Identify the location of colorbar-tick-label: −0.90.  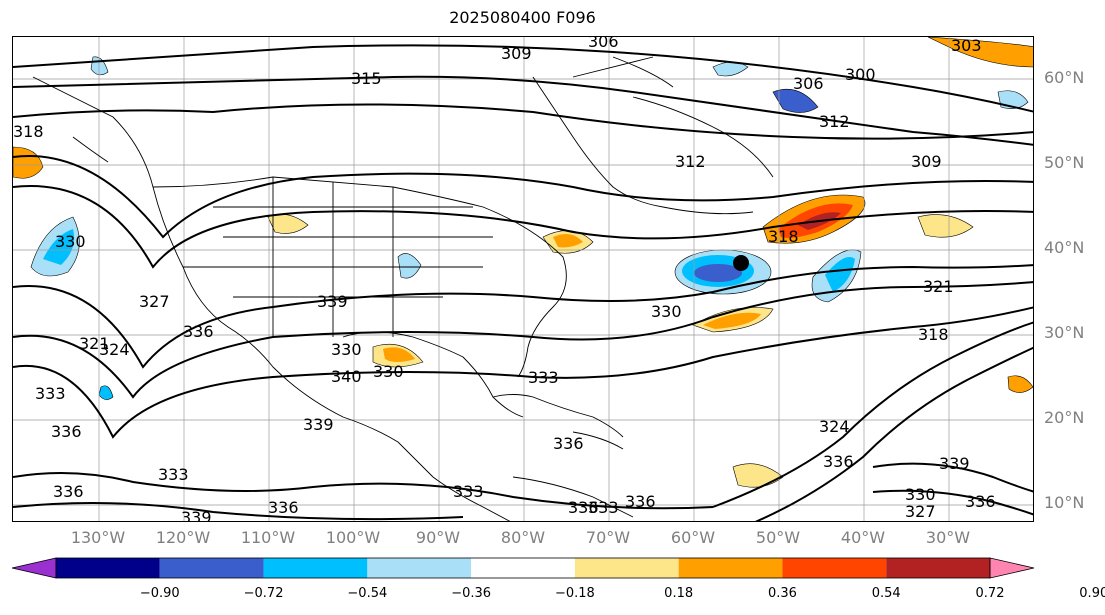
(159, 593).